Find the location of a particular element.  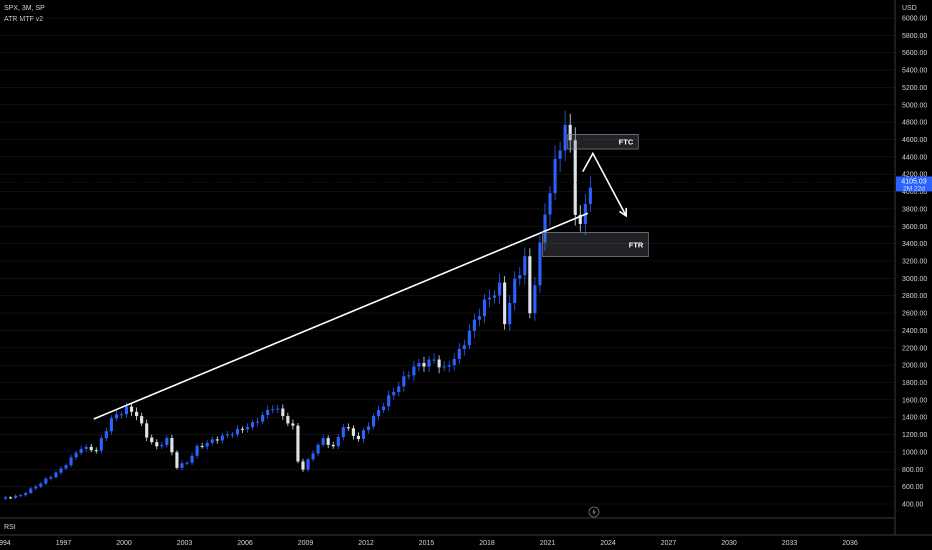

rsi-pane-label: RSI is located at coordinates (10, 527).